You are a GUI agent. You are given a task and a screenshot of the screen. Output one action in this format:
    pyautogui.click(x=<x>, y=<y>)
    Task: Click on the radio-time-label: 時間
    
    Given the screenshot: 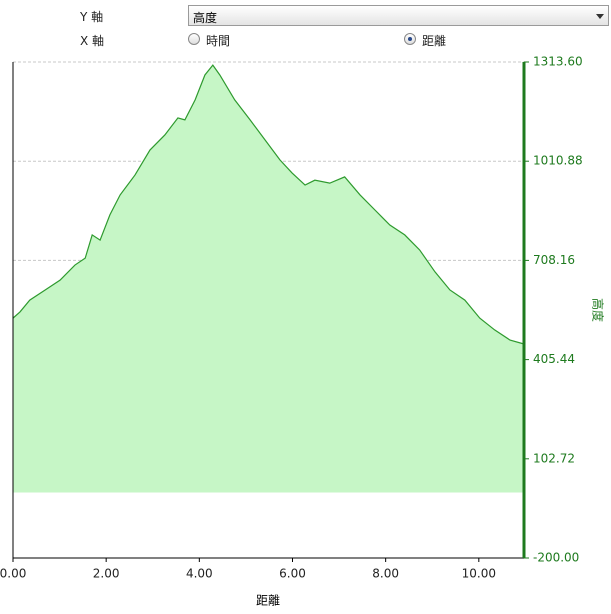 What is the action you would take?
    pyautogui.click(x=218, y=41)
    